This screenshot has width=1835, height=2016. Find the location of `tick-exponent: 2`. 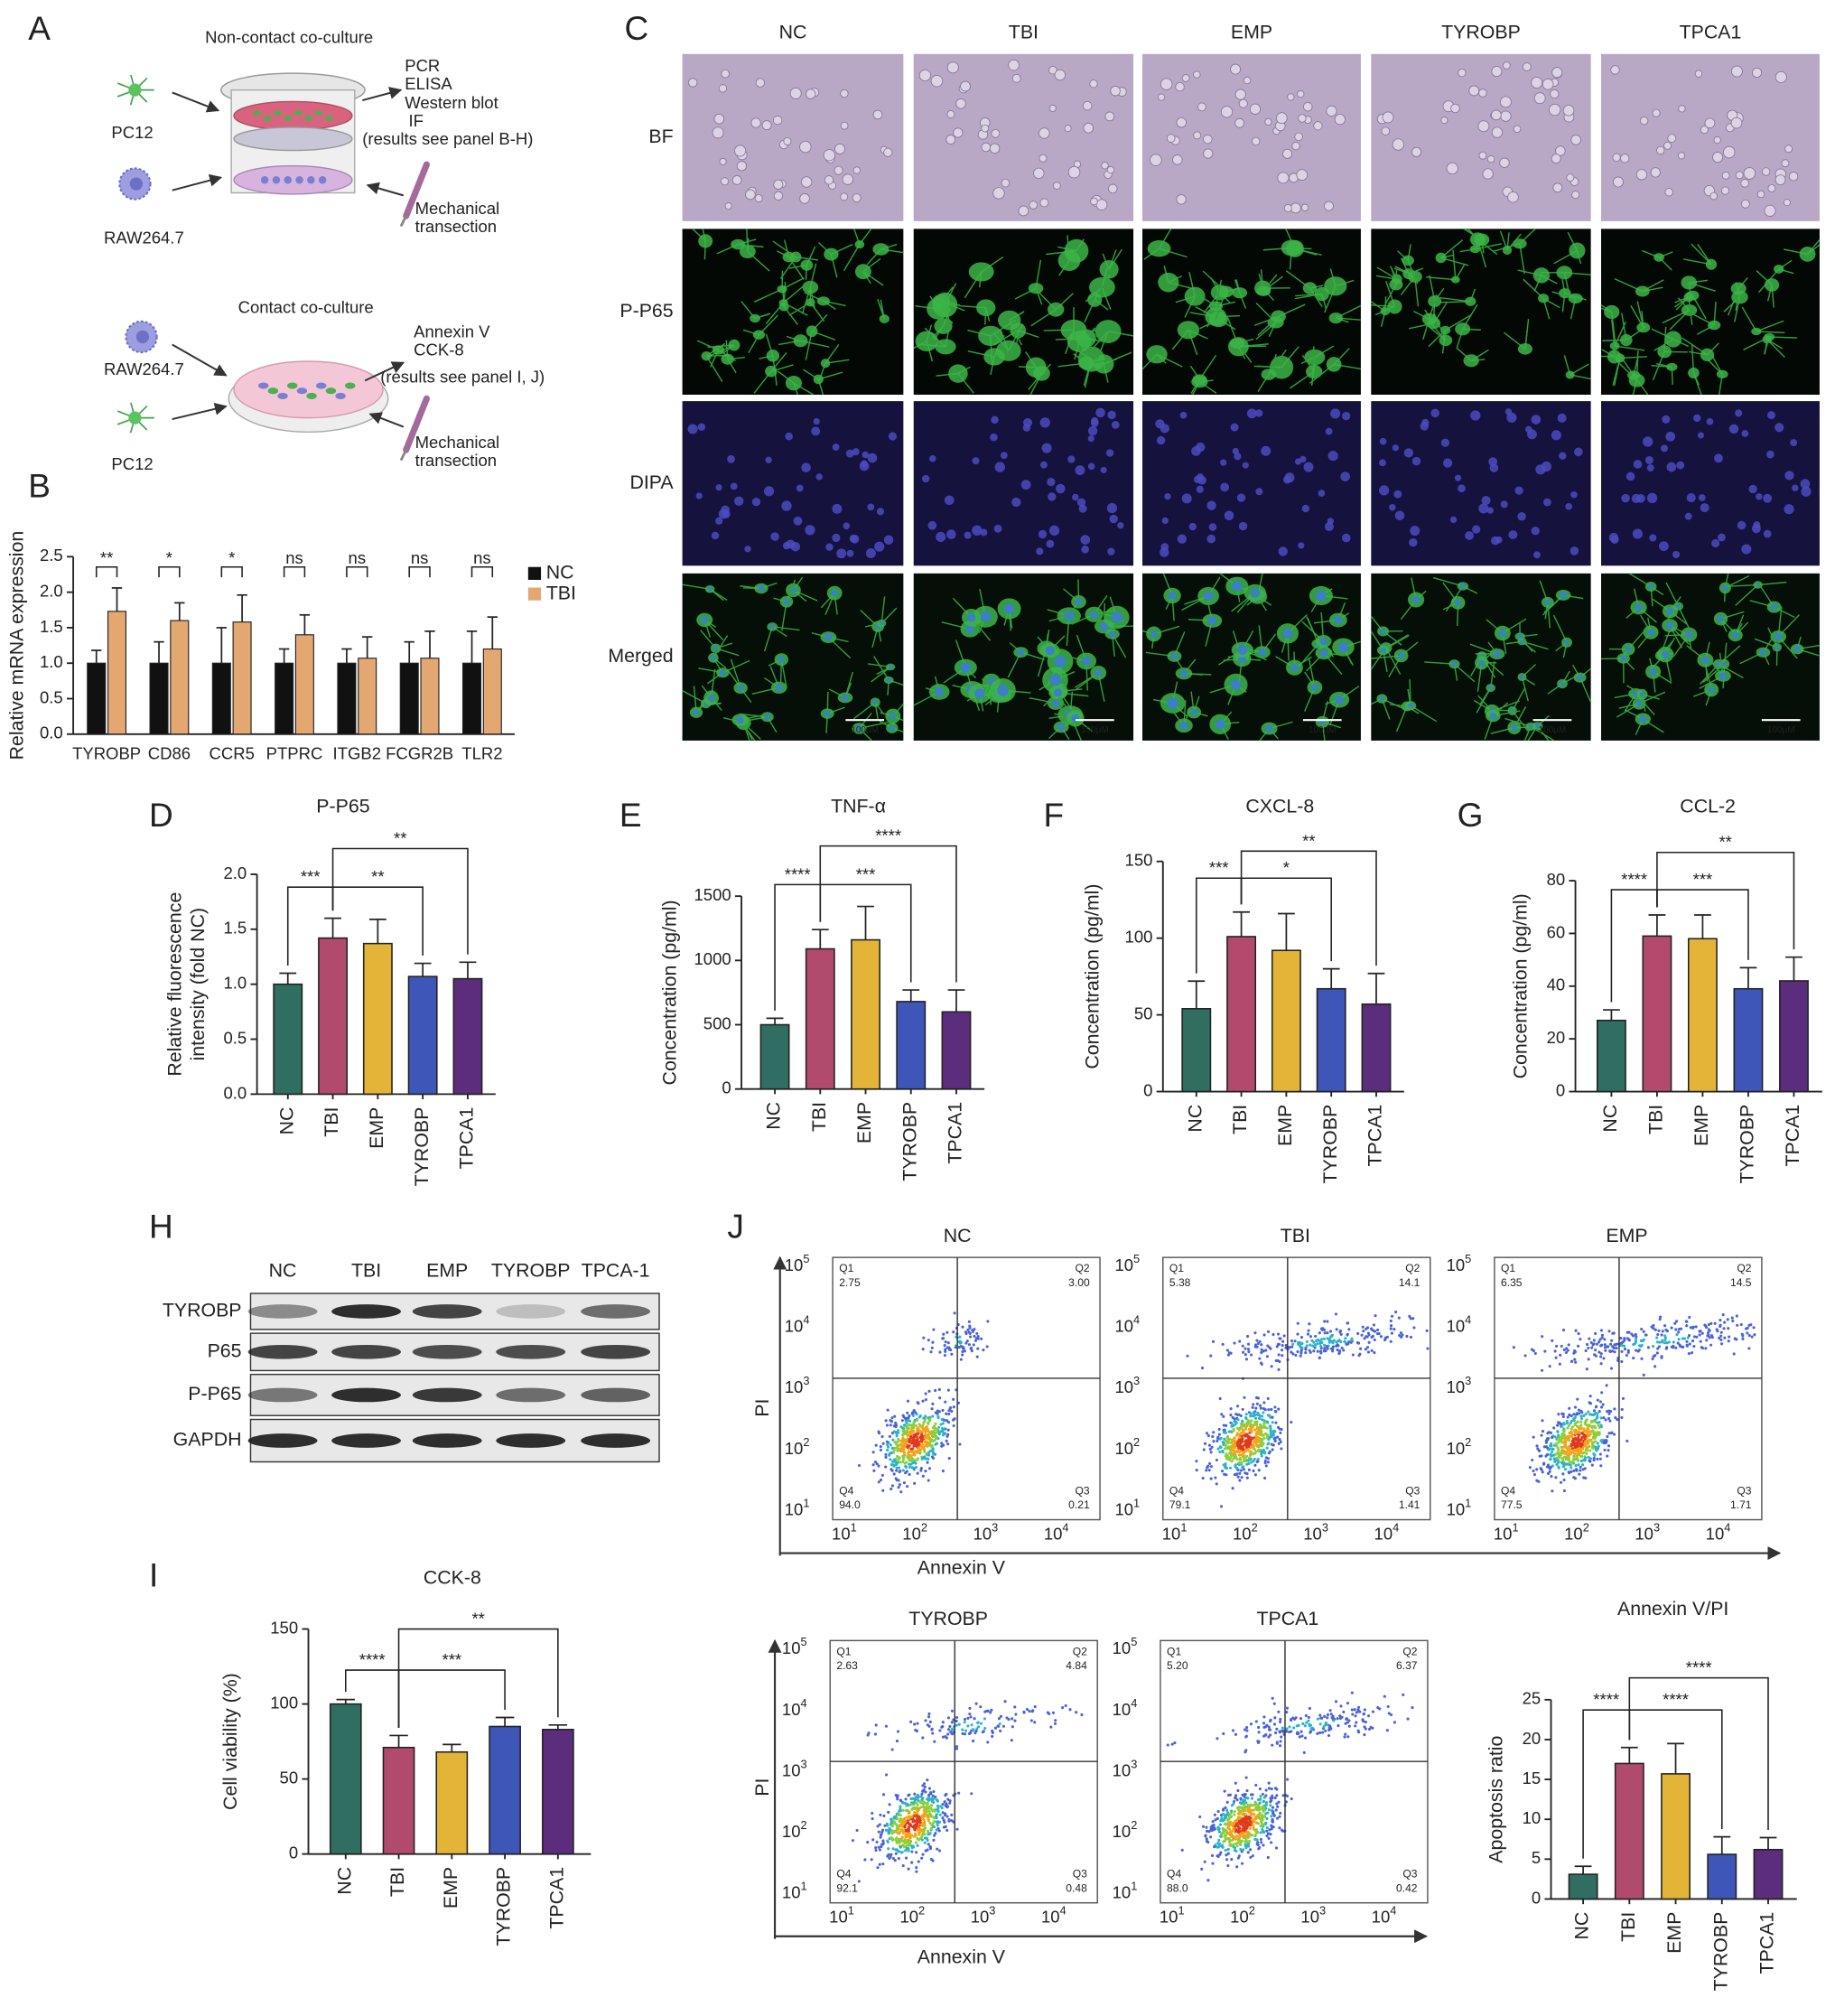

tick-exponent: 2 is located at coordinates (1586, 1528).